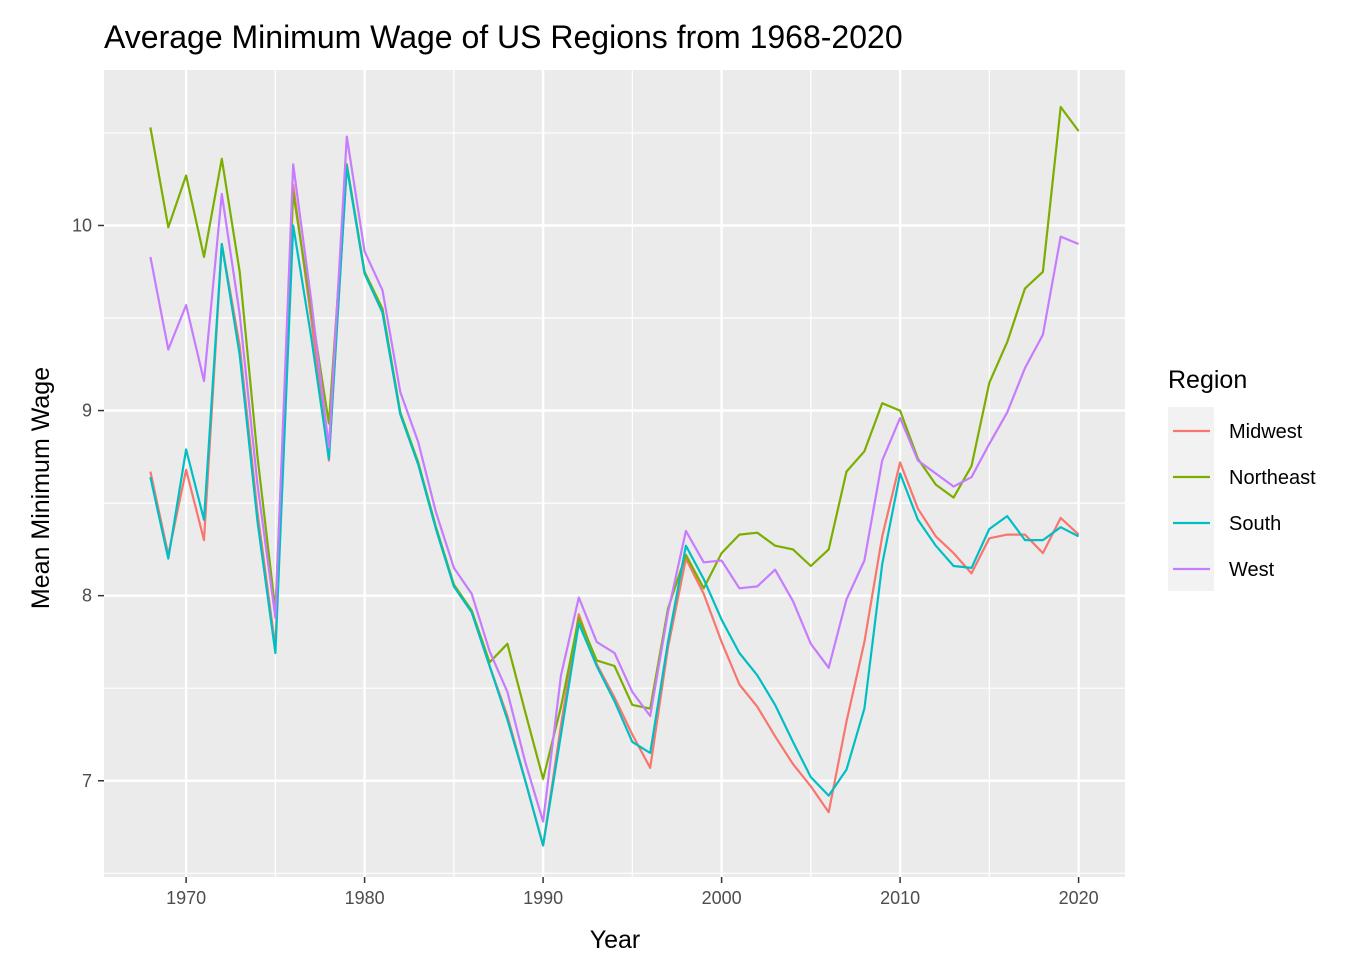 The width and height of the screenshot is (1350, 968). Describe the element at coordinates (87, 411) in the screenshot. I see `y-tick-label: 9` at that location.